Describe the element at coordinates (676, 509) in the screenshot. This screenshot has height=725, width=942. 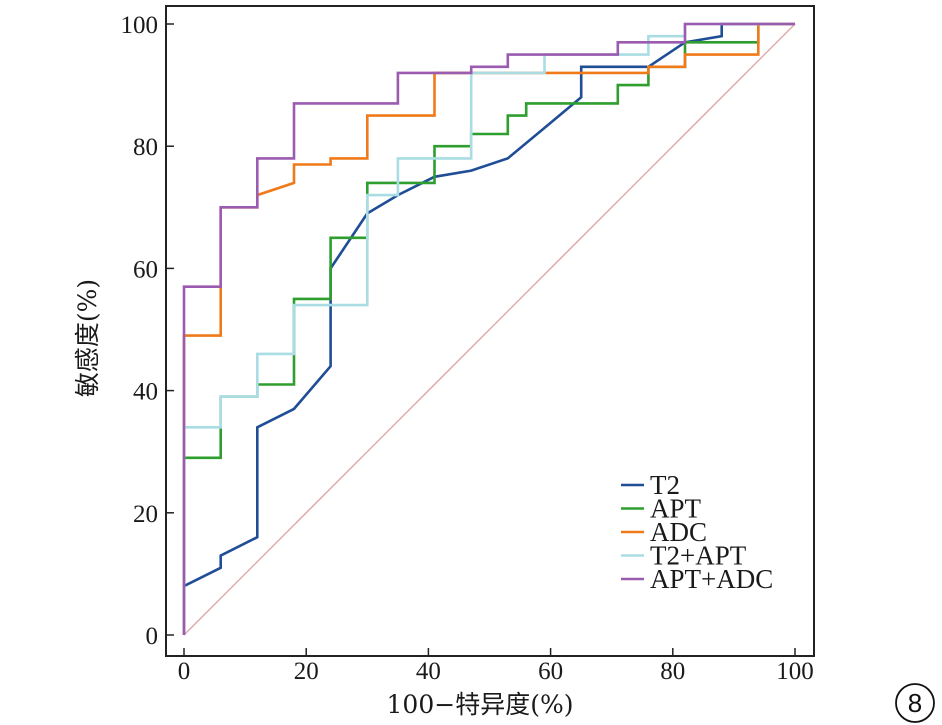
I see `legend-label-apt: APT` at that location.